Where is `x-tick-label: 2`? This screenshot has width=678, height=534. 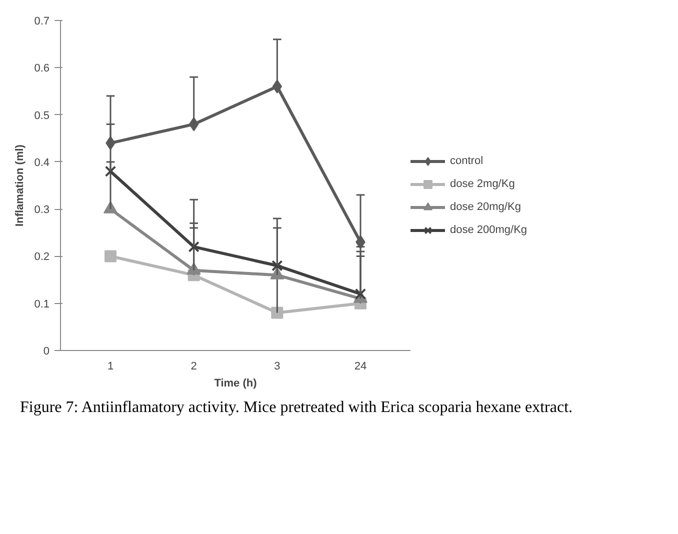 x-tick-label: 2 is located at coordinates (193, 366).